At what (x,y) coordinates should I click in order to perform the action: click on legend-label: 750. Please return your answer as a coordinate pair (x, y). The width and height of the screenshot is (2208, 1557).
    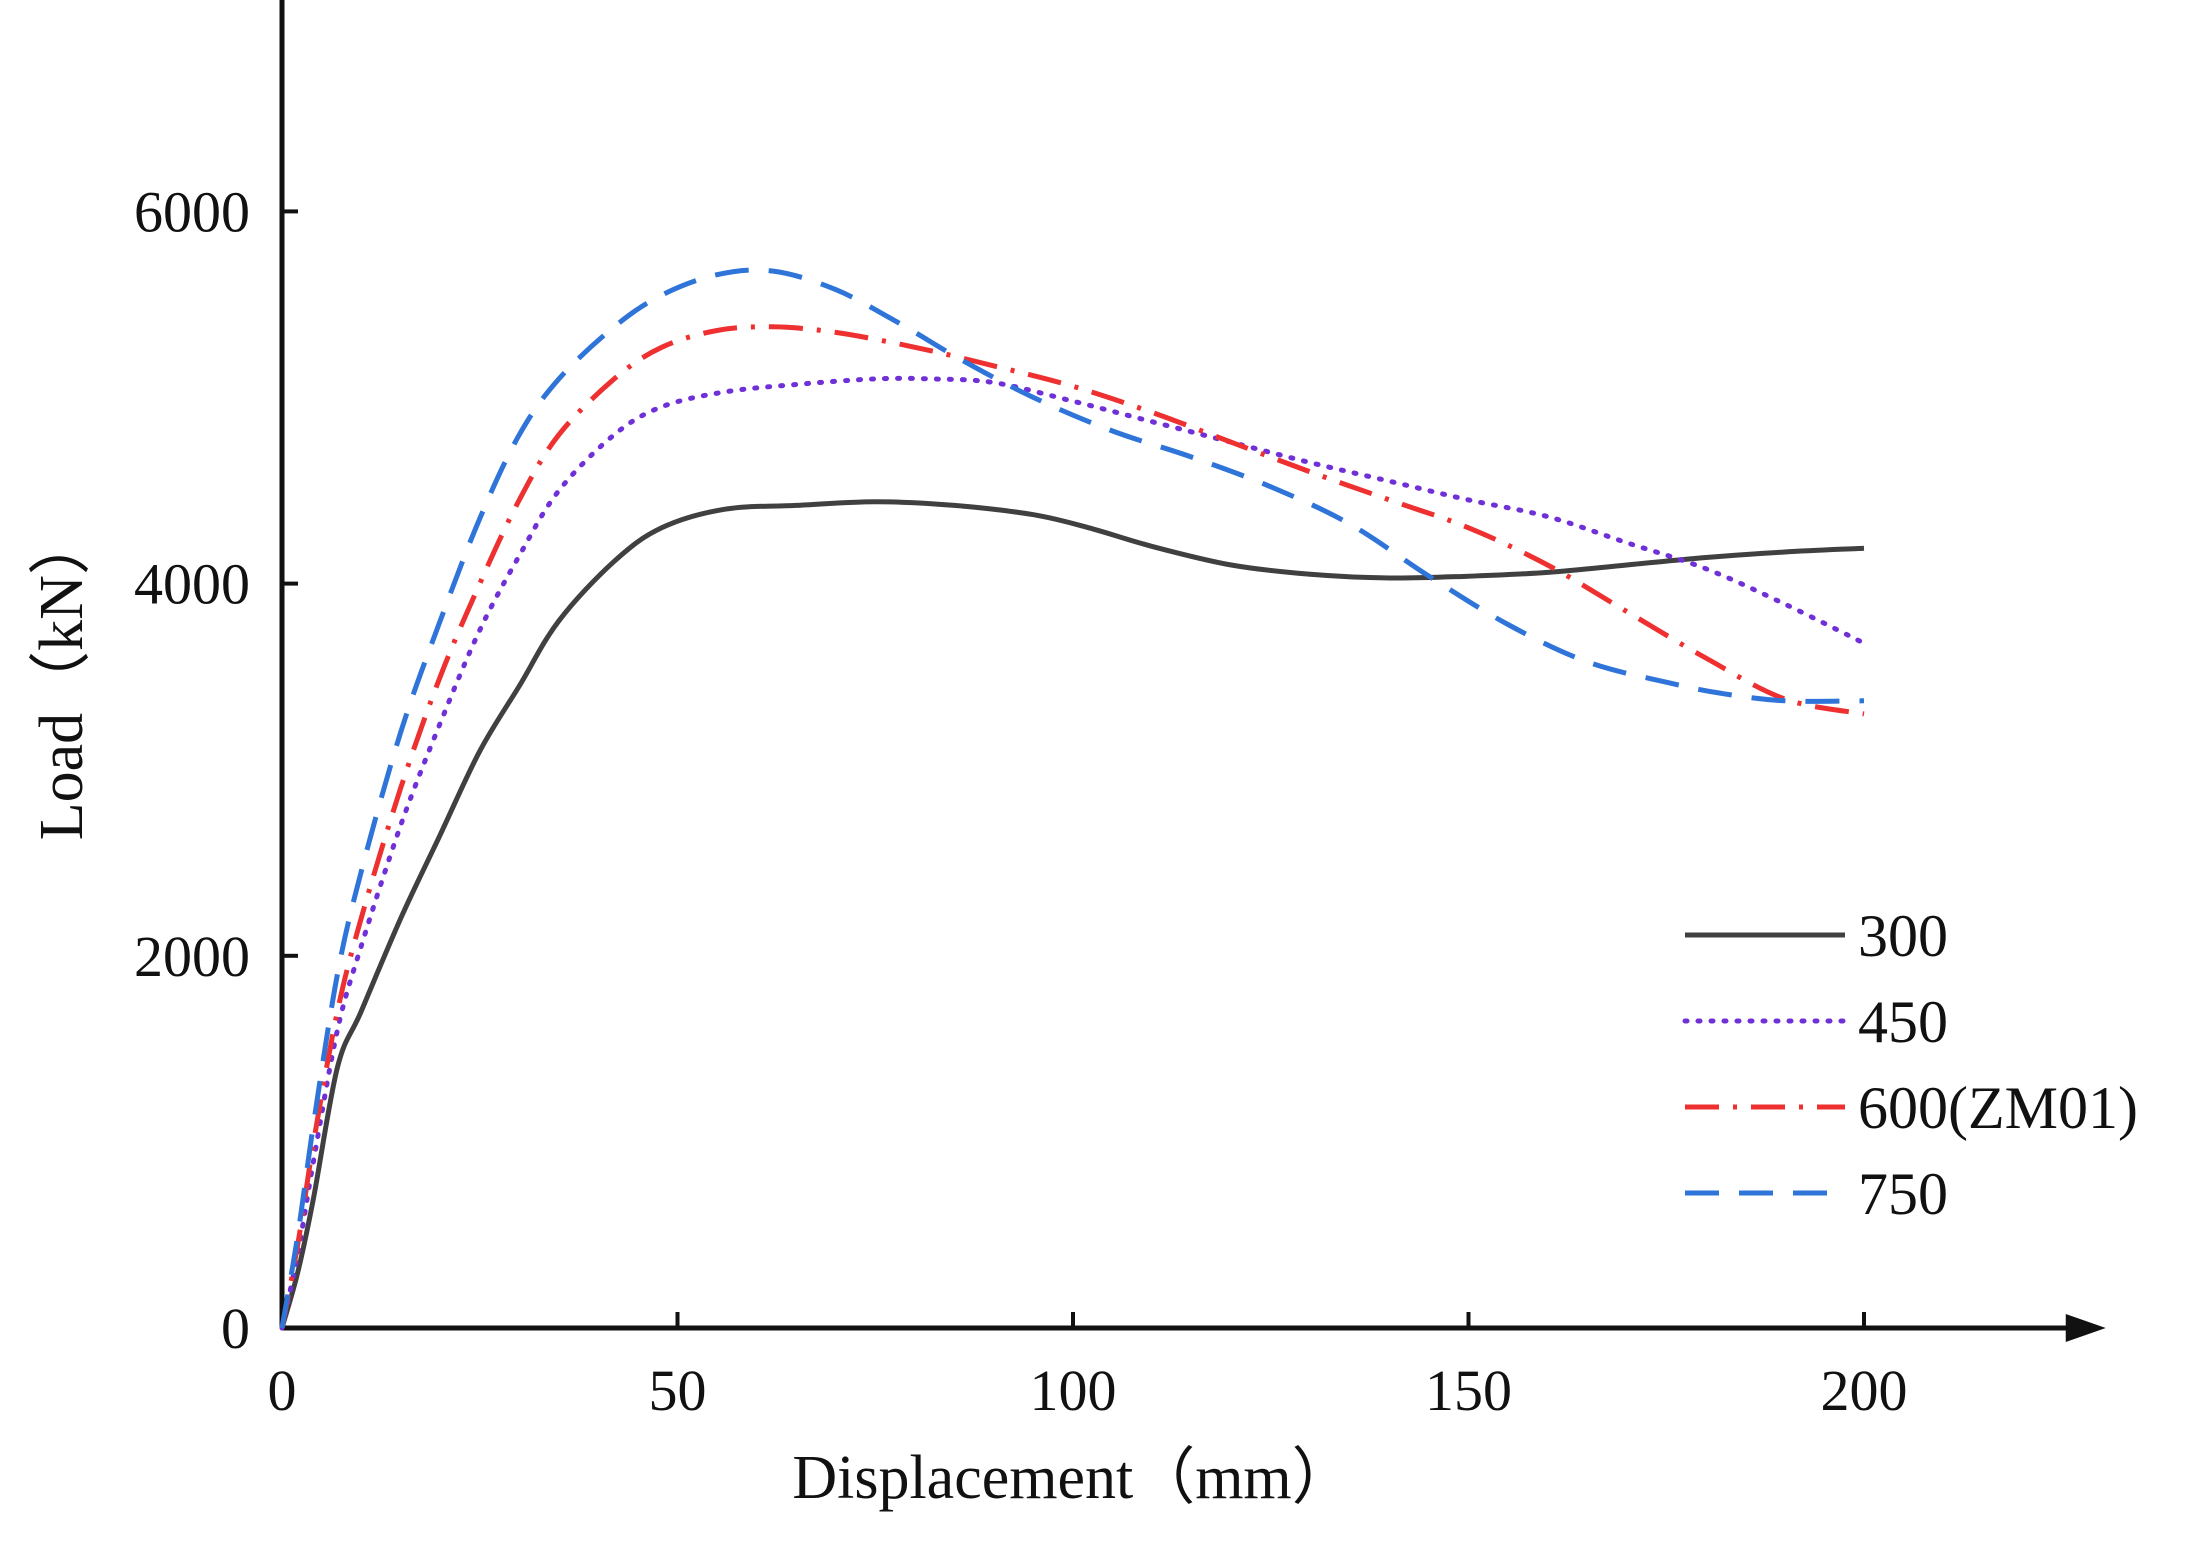
    Looking at the image, I should click on (1903, 1194).